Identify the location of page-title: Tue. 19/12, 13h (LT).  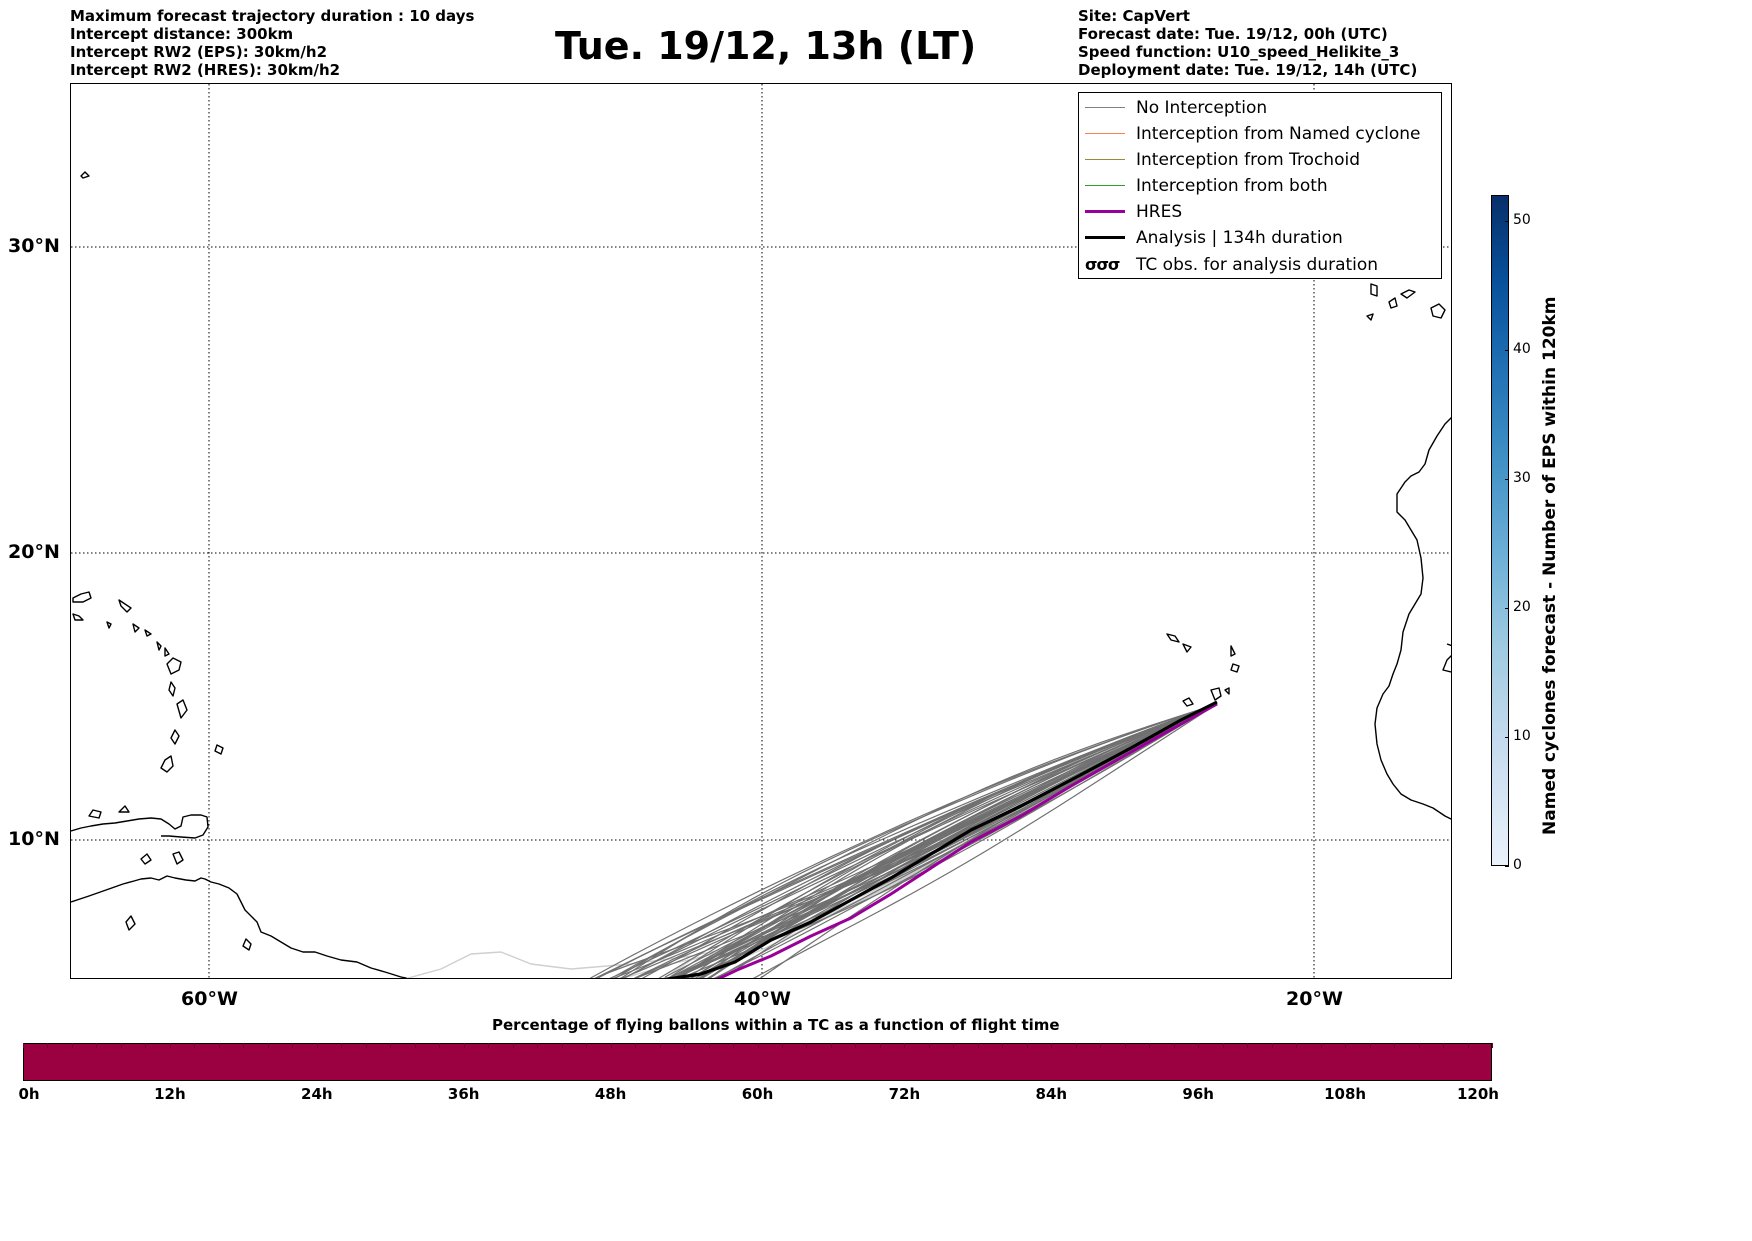
(766, 46).